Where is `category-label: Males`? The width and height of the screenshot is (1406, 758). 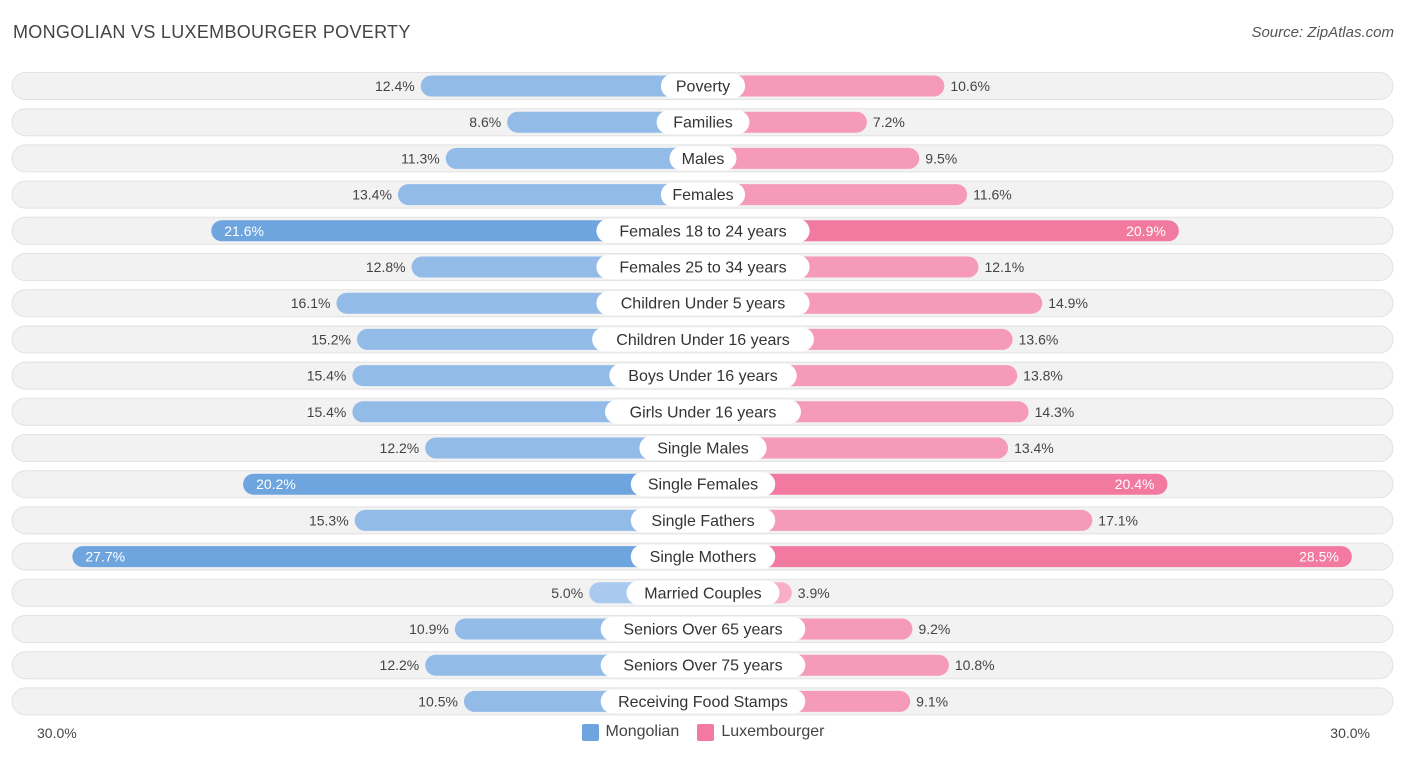
category-label: Males is located at coordinates (703, 159).